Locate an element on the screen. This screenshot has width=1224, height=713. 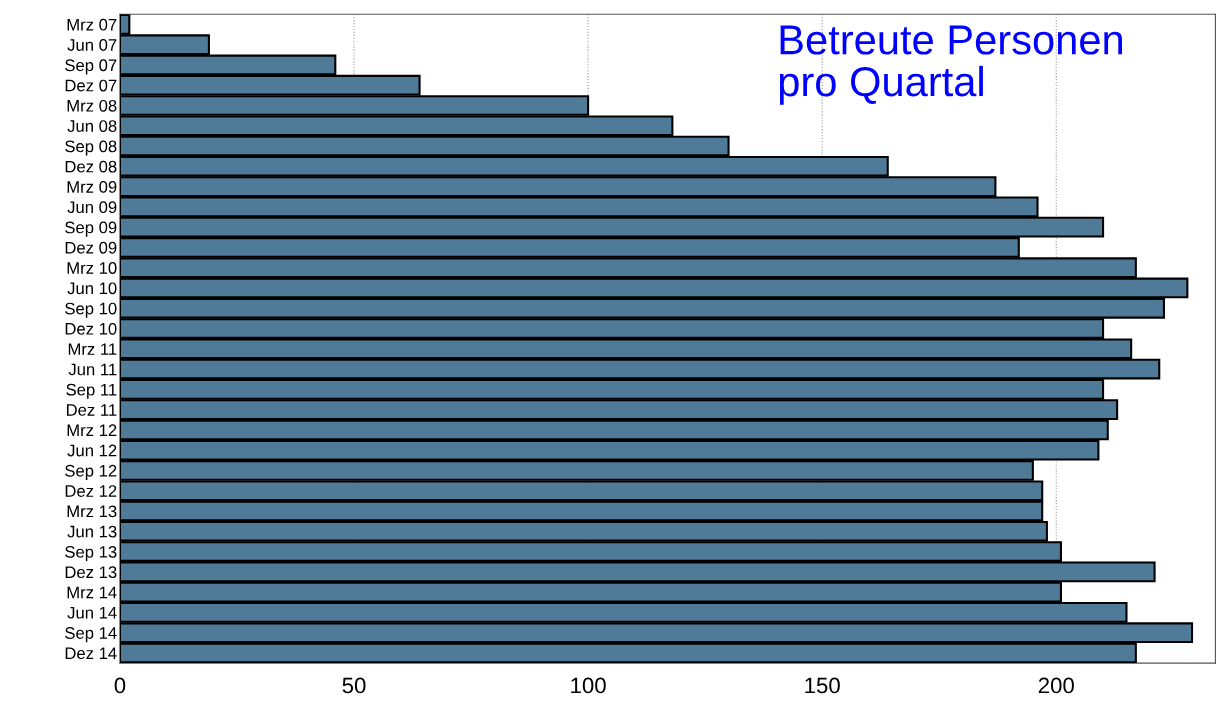
y-tick-label: Mrz 08 is located at coordinates (92, 105).